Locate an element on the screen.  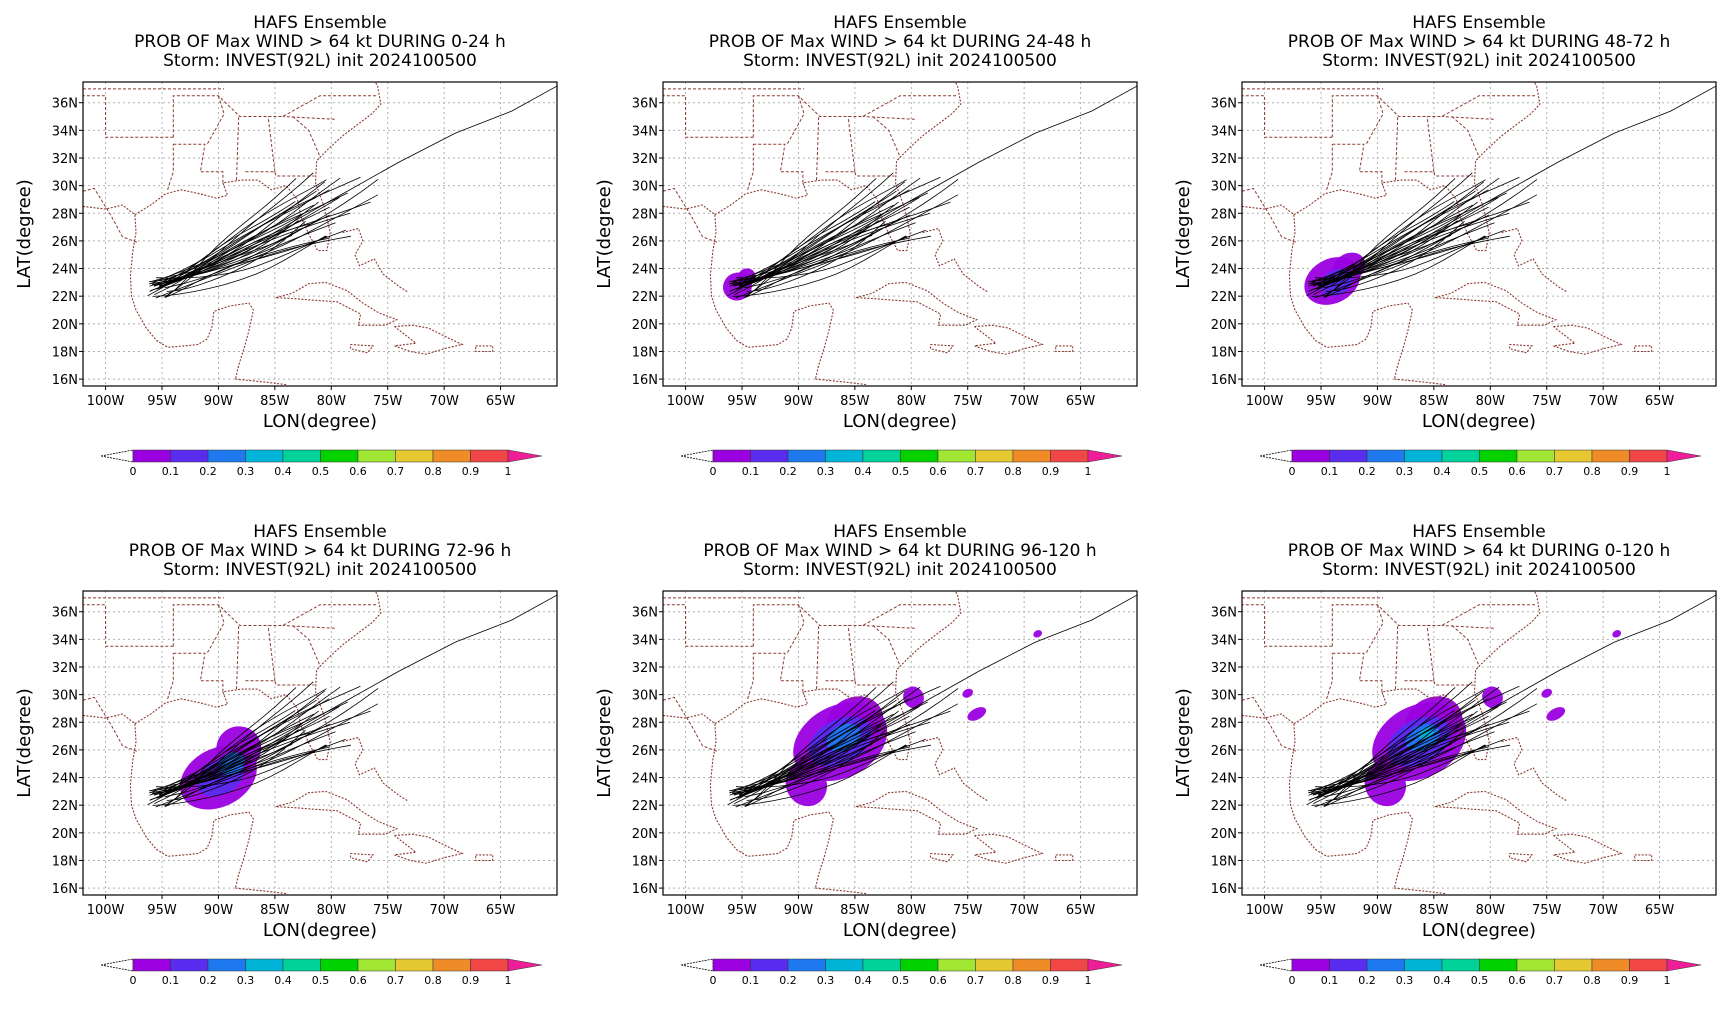
map-frame is located at coordinates (1479, 743).